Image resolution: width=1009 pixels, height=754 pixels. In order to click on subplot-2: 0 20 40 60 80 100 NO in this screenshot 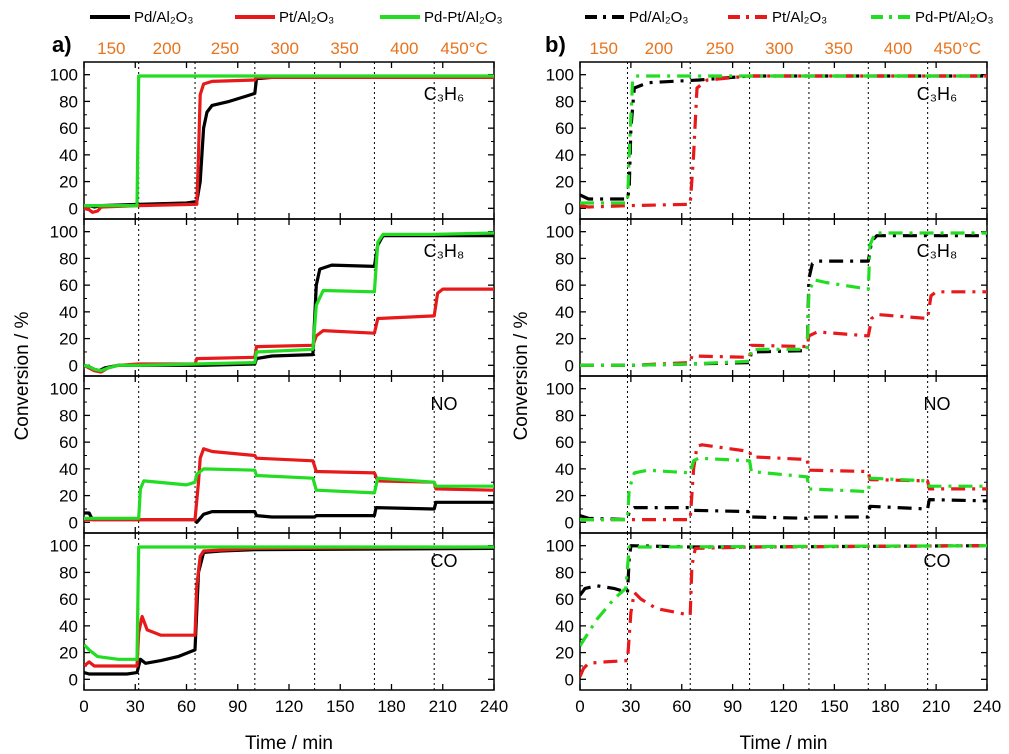, I will do `click(272, 454)`.